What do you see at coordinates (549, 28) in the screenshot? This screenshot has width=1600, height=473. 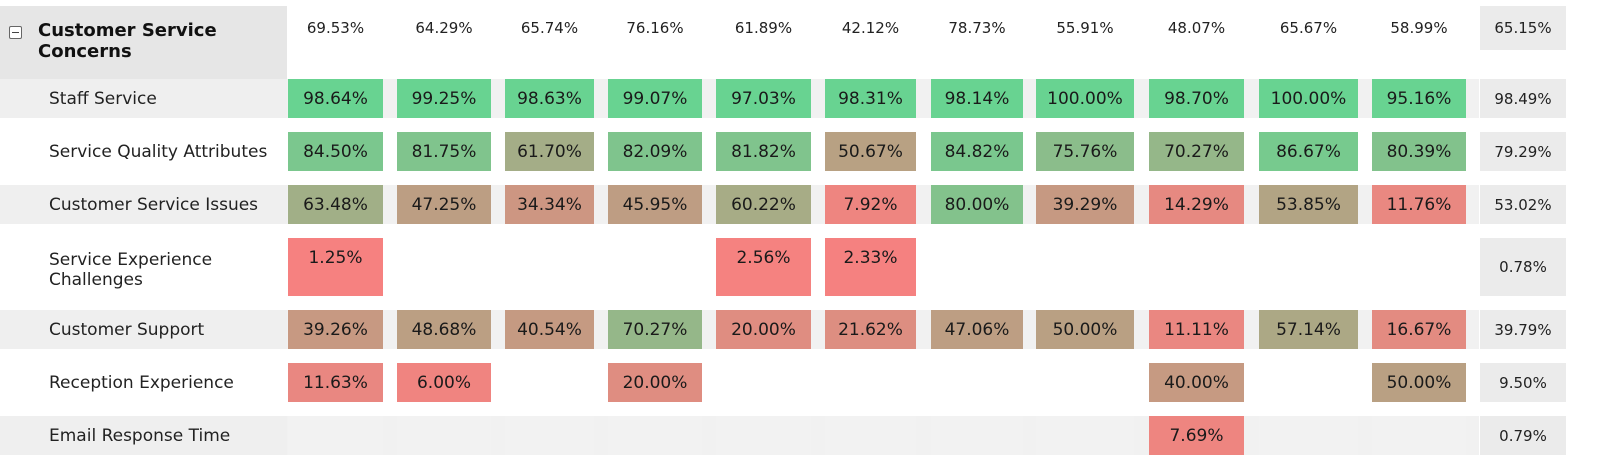 I see `group-header-value: 65.74%` at bounding box center [549, 28].